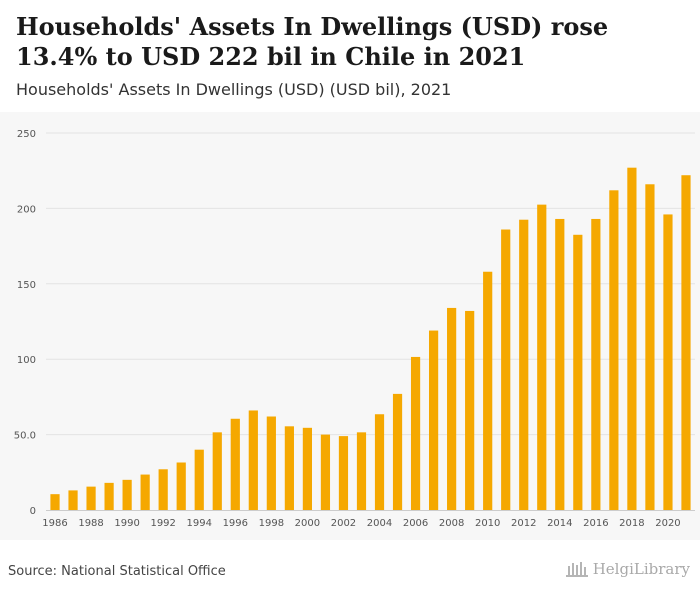  I want to click on y-tick-label: 0, so click(33, 511).